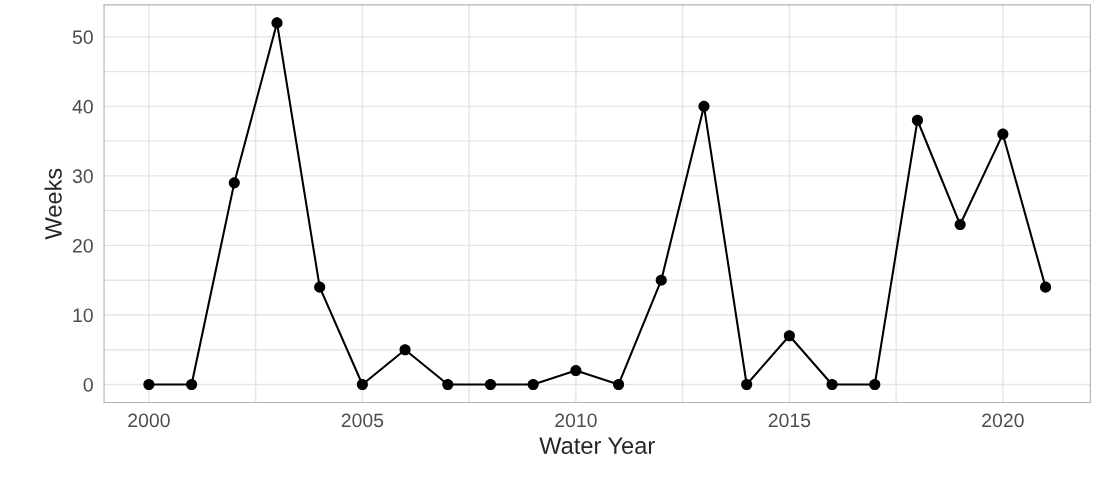 The image size is (1107, 485). What do you see at coordinates (82, 106) in the screenshot?
I see `y-tick-label: 40` at bounding box center [82, 106].